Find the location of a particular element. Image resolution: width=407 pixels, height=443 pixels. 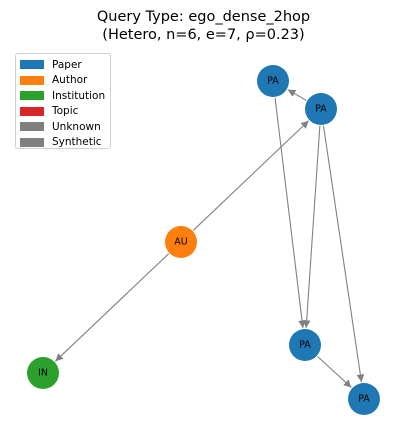

node-label: IN is located at coordinates (43, 373).